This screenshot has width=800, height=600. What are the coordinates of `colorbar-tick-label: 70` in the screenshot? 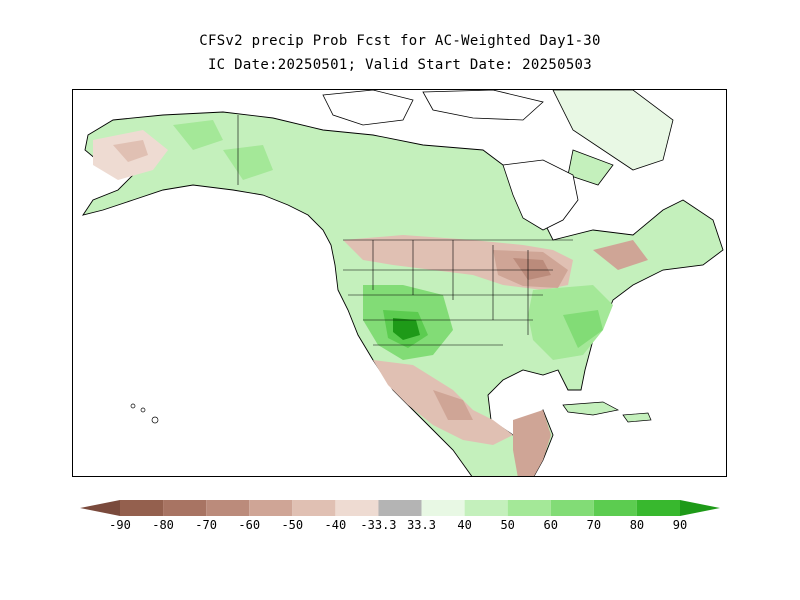 It's located at (594, 525).